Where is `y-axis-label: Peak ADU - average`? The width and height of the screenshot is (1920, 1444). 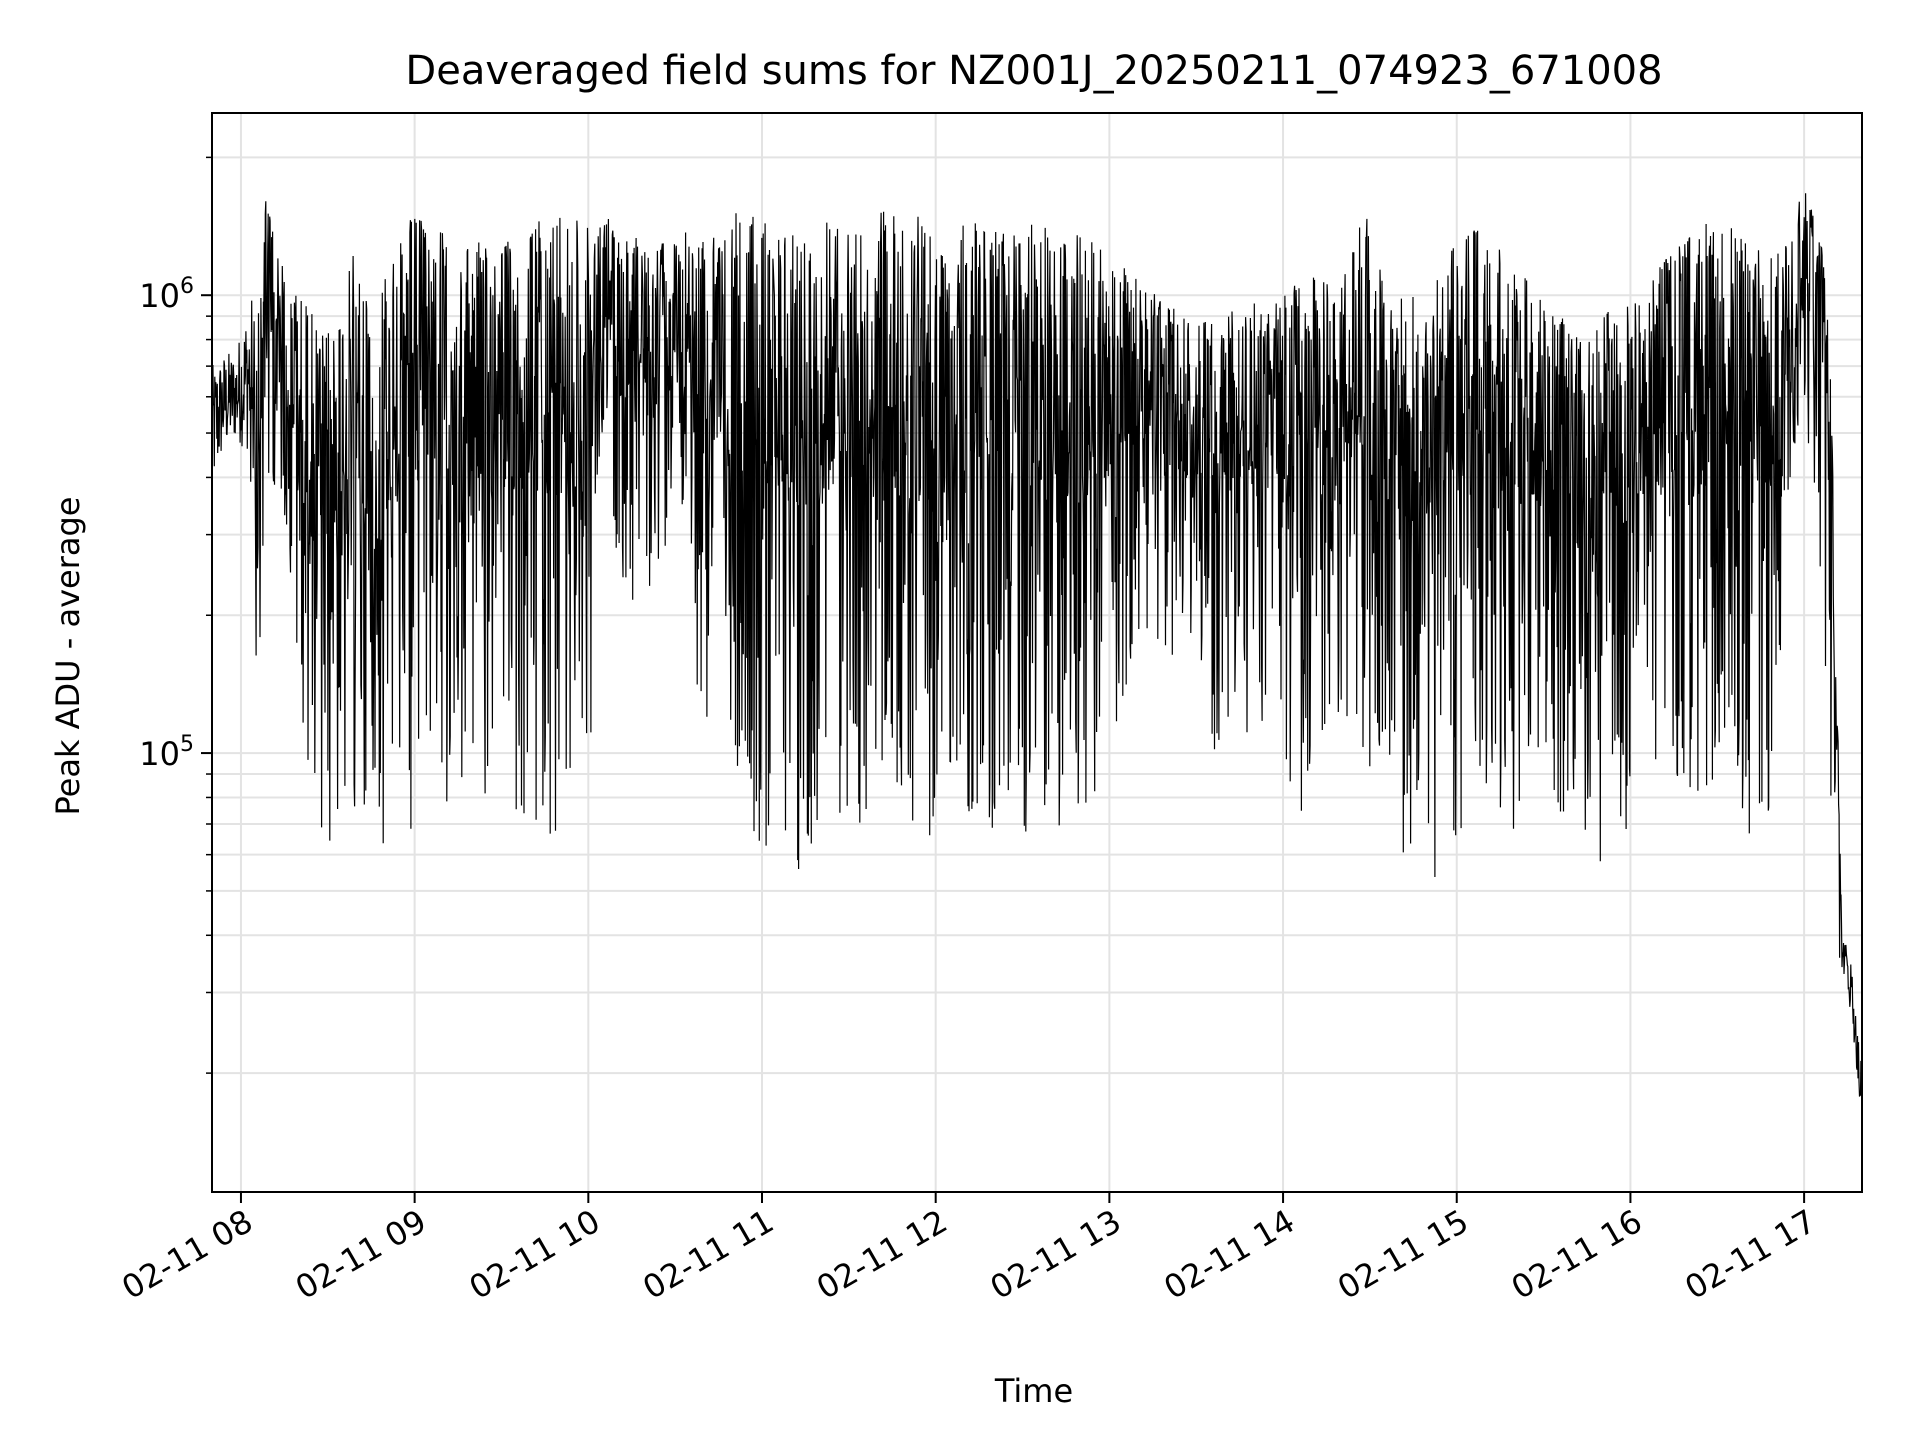
y-axis-label: Peak ADU - average is located at coordinates (68, 656).